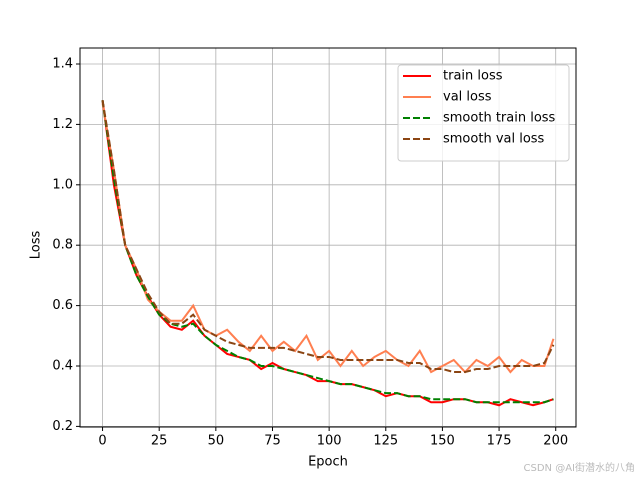 This screenshot has height=484, width=640. Describe the element at coordinates (385, 441) in the screenshot. I see `x-tick-label: 125` at that location.